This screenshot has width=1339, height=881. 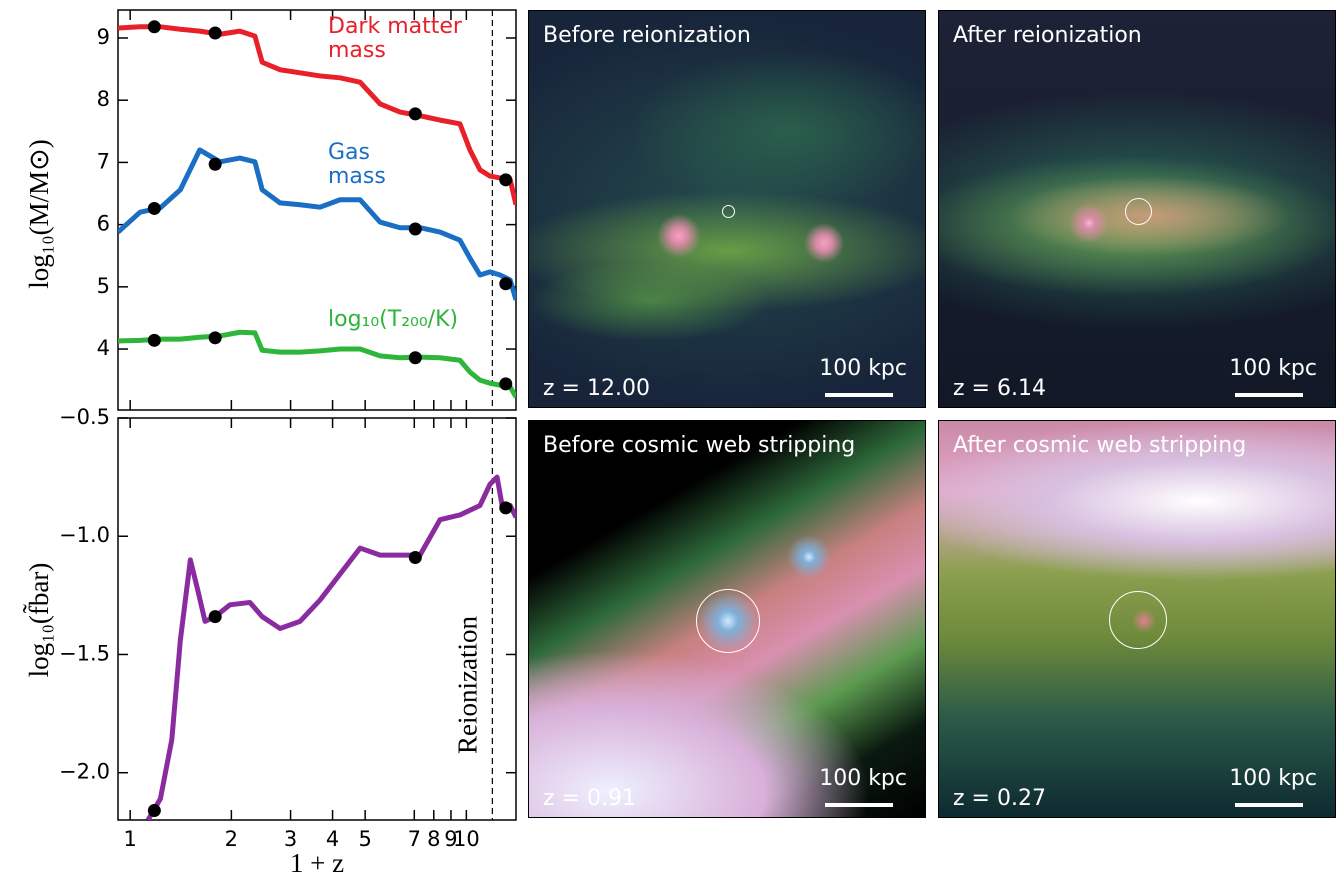 I want to click on series-label: Dark matter mass, so click(x=395, y=38).